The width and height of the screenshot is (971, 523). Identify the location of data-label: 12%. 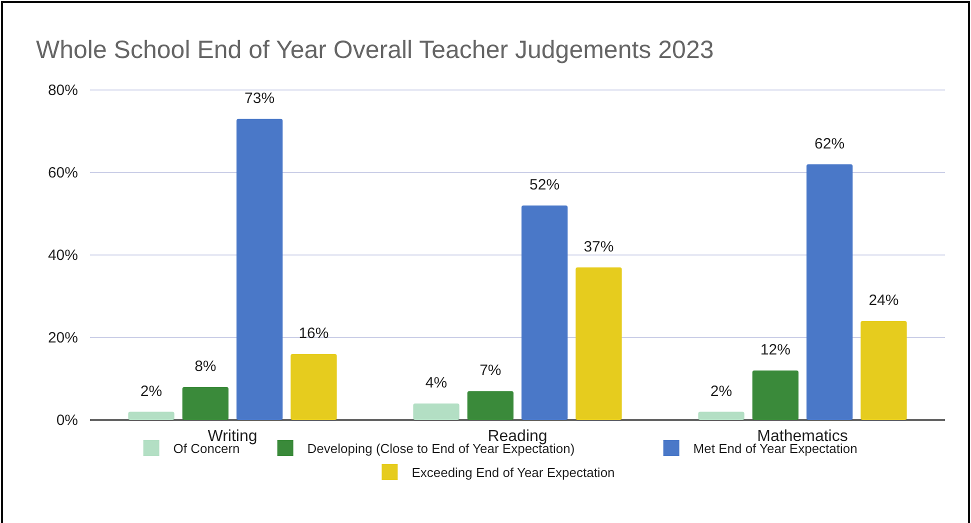
(775, 350).